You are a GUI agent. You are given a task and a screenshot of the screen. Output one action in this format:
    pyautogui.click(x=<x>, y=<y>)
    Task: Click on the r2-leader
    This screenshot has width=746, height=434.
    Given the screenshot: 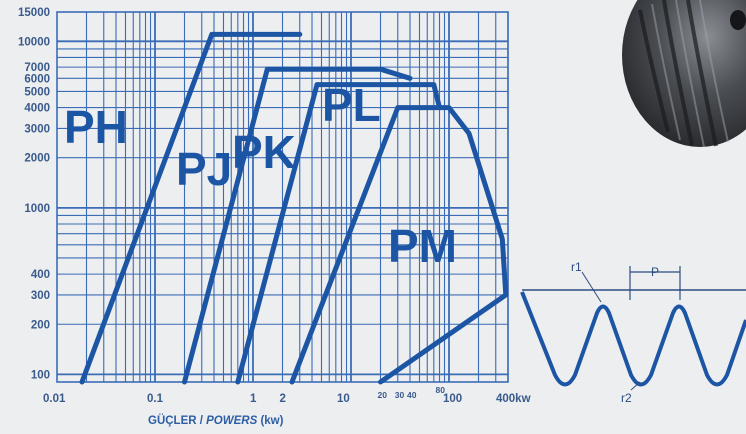 What is the action you would take?
    pyautogui.click(x=635, y=386)
    